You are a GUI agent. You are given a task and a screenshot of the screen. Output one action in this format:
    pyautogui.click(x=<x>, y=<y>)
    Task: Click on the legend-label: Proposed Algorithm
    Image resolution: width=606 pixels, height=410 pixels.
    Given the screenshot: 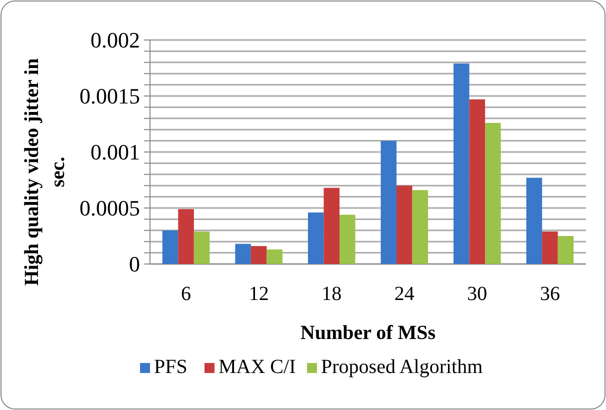 What is the action you would take?
    pyautogui.click(x=402, y=367)
    